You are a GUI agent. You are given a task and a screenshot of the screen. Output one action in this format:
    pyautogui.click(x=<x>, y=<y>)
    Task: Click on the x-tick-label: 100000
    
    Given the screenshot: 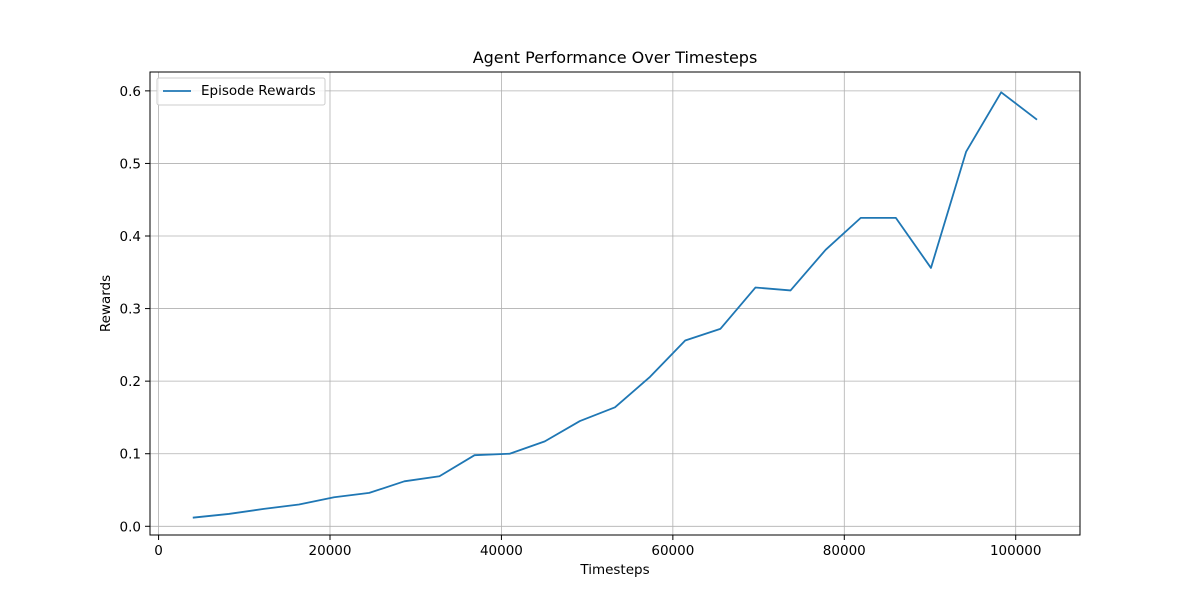 What is the action you would take?
    pyautogui.click(x=1016, y=551)
    